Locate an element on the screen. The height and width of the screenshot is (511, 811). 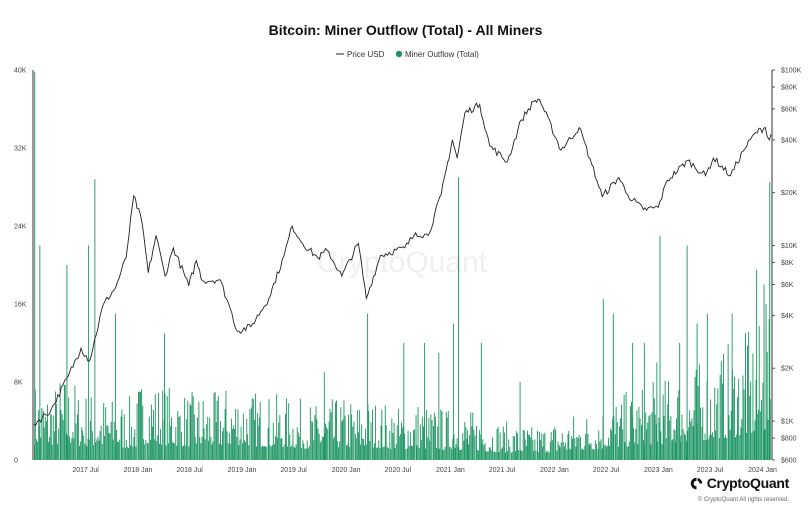
legend: Price USD Miner Outflow (Total) is located at coordinates (407, 54).